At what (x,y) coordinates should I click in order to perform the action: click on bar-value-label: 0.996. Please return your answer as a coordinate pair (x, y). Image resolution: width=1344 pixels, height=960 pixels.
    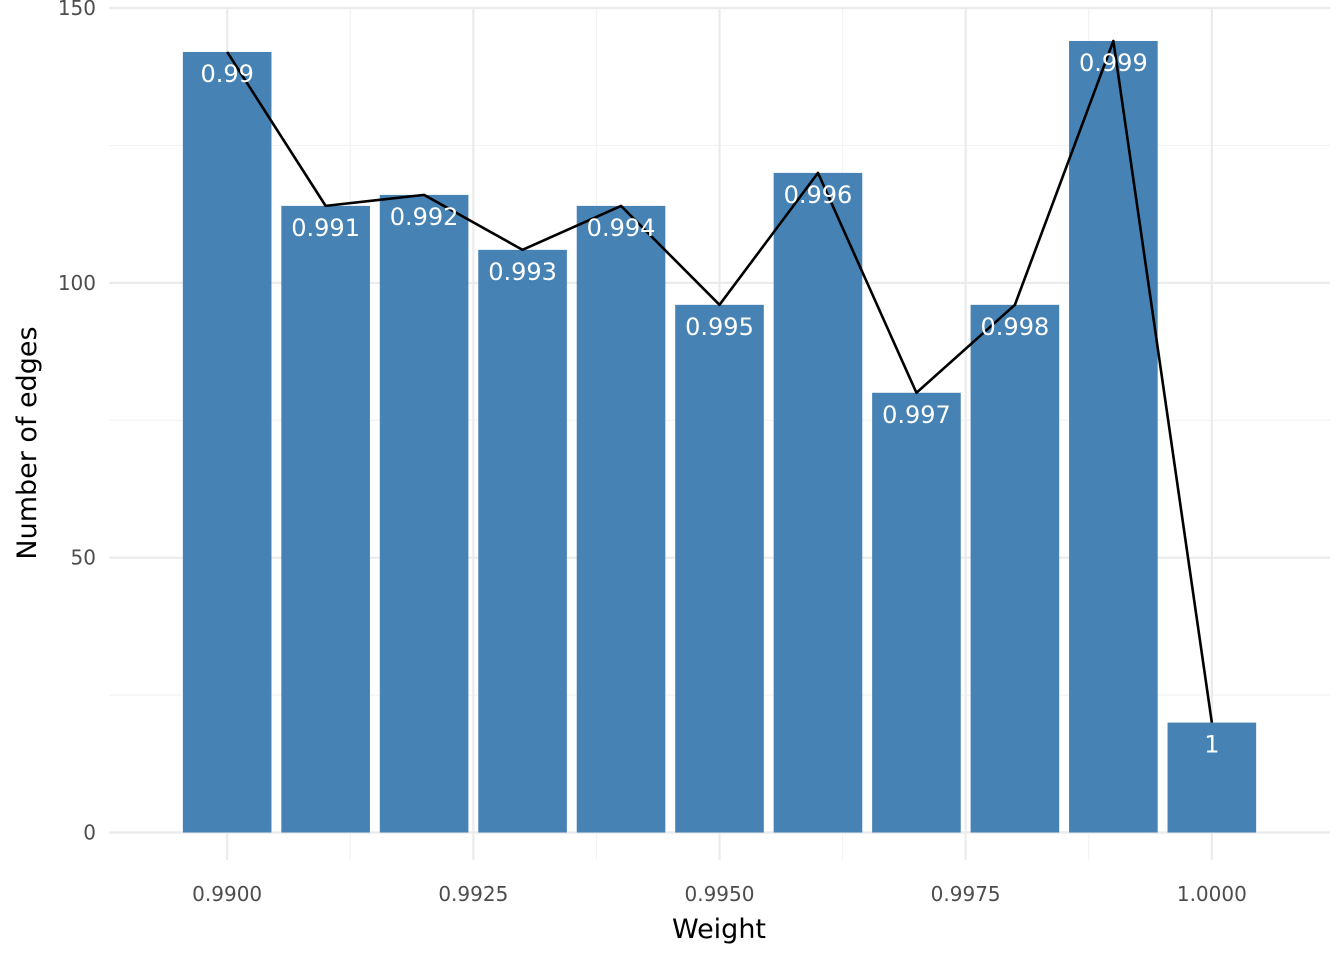
    Looking at the image, I should click on (818, 195).